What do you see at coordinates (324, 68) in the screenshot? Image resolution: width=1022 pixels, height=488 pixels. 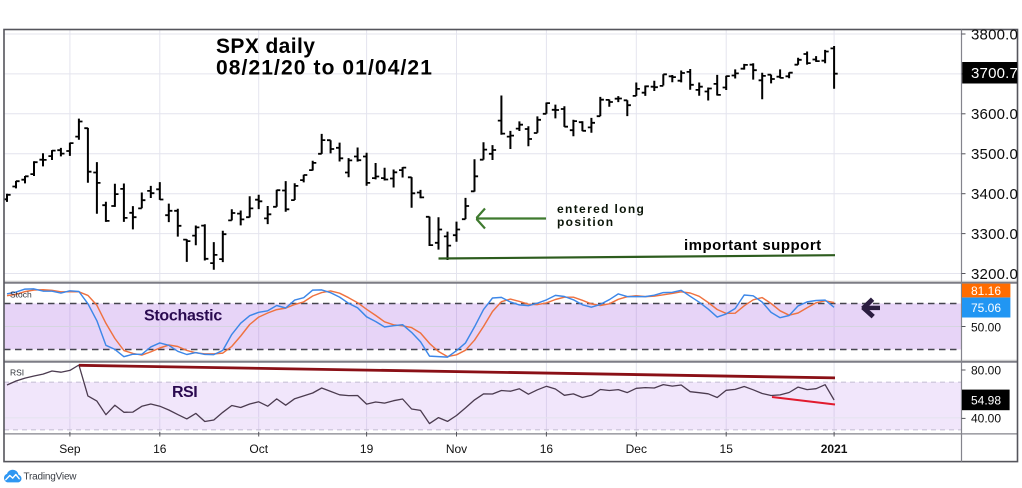 I see `svg-text: 08/21/20 to 01/04/21` at bounding box center [324, 68].